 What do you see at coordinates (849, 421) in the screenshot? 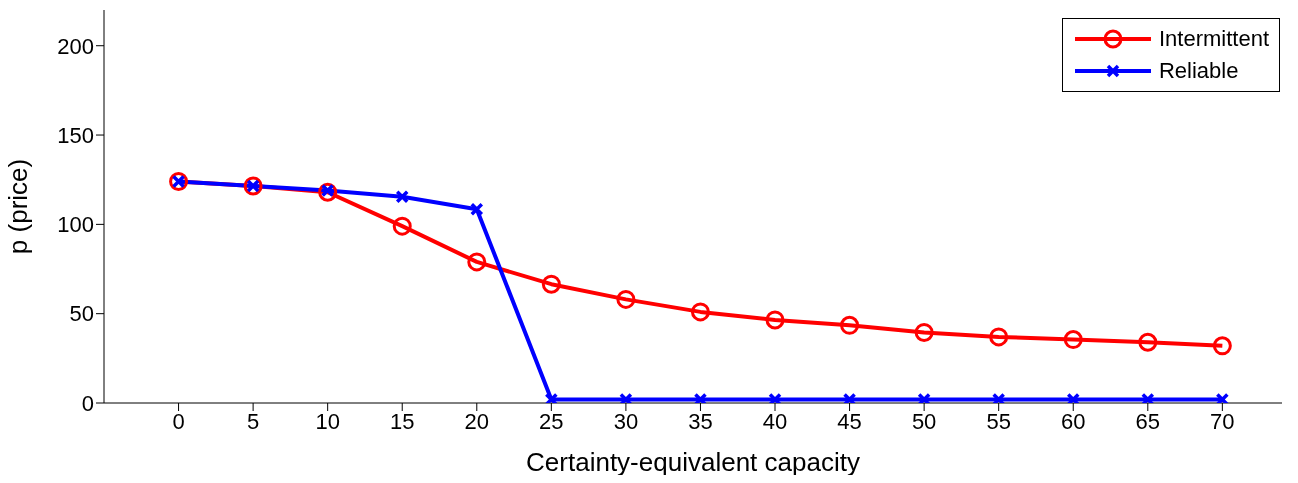
I see `x-tick-label: 45` at bounding box center [849, 421].